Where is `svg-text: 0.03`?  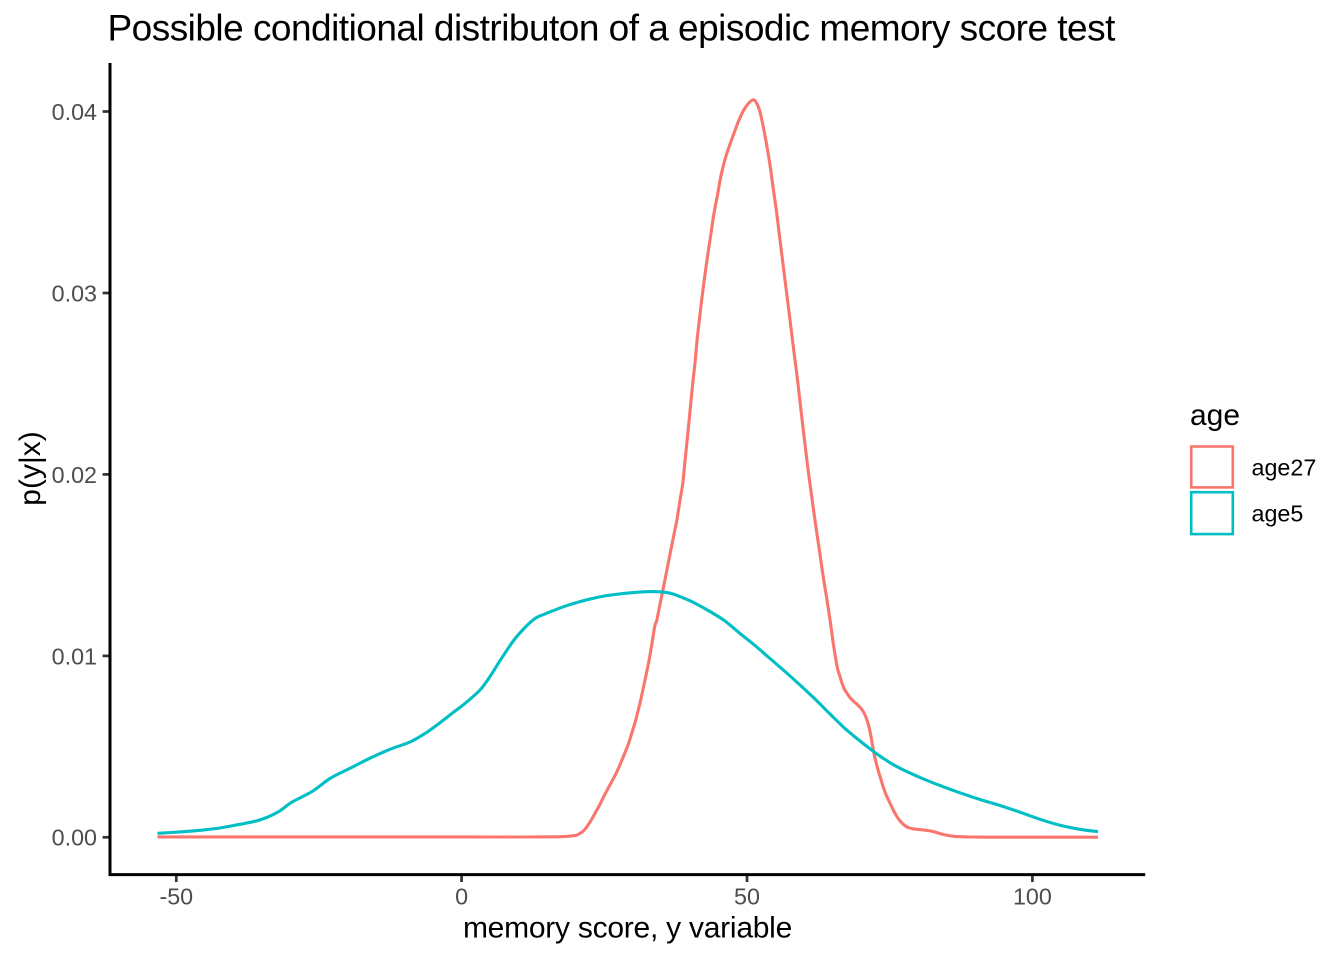
svg-text: 0.03 is located at coordinates (74, 293).